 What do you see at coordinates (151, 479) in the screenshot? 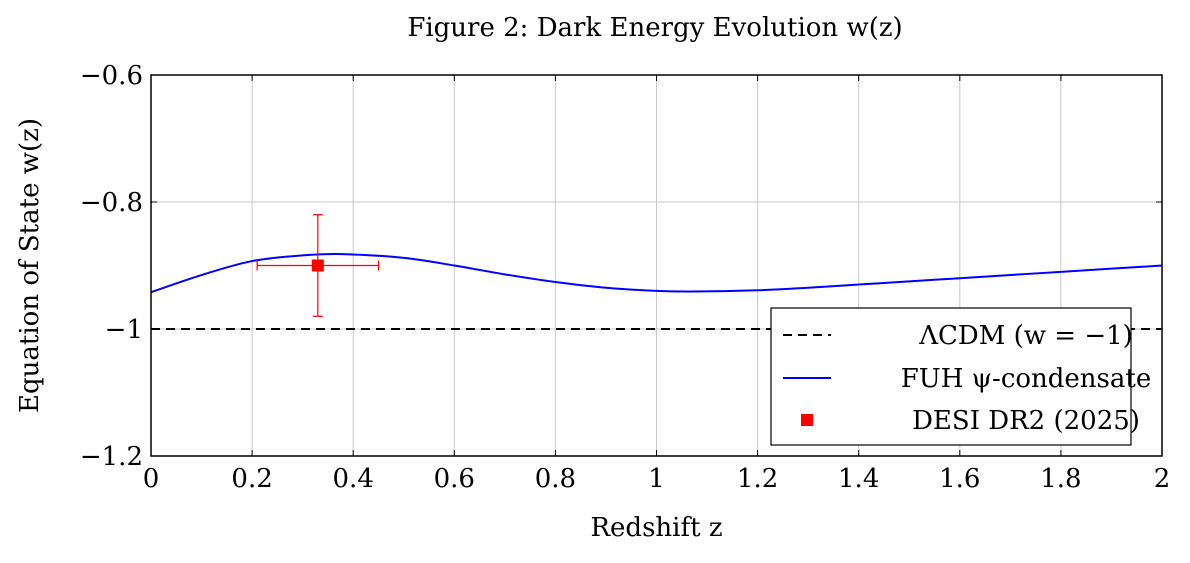
I see `x-tick-label: 0` at bounding box center [151, 479].